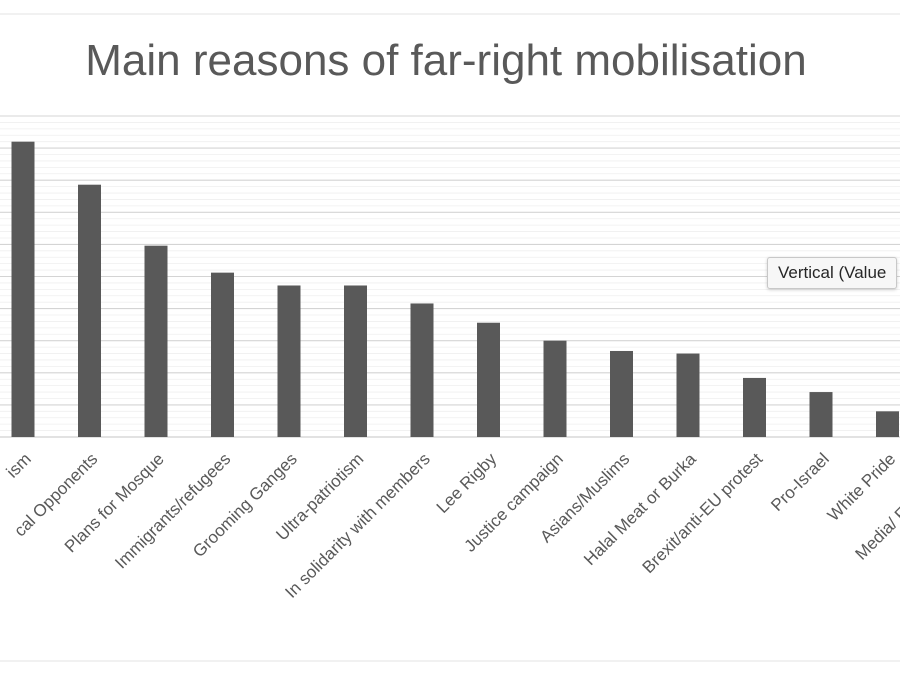  I want to click on x-tick-label: Immigrants/refugees, so click(172, 510).